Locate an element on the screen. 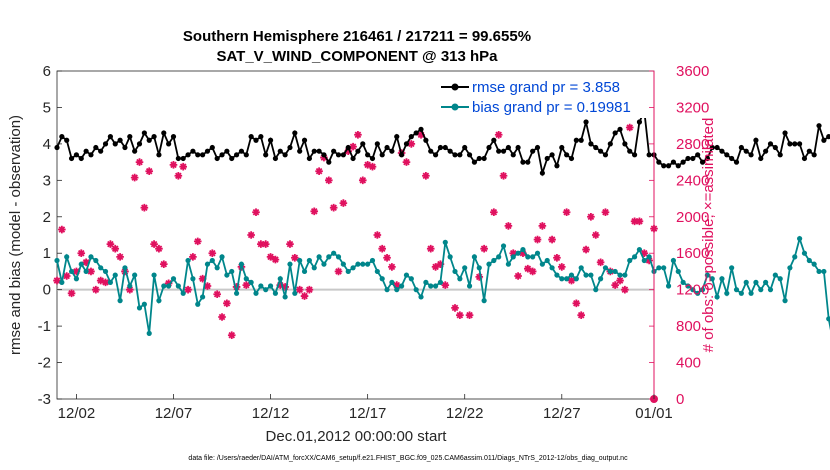 The height and width of the screenshot is (470, 830). chart-title-line2: SAT_V_WIND_COMPONENT @ 313 hPa is located at coordinates (357, 56).